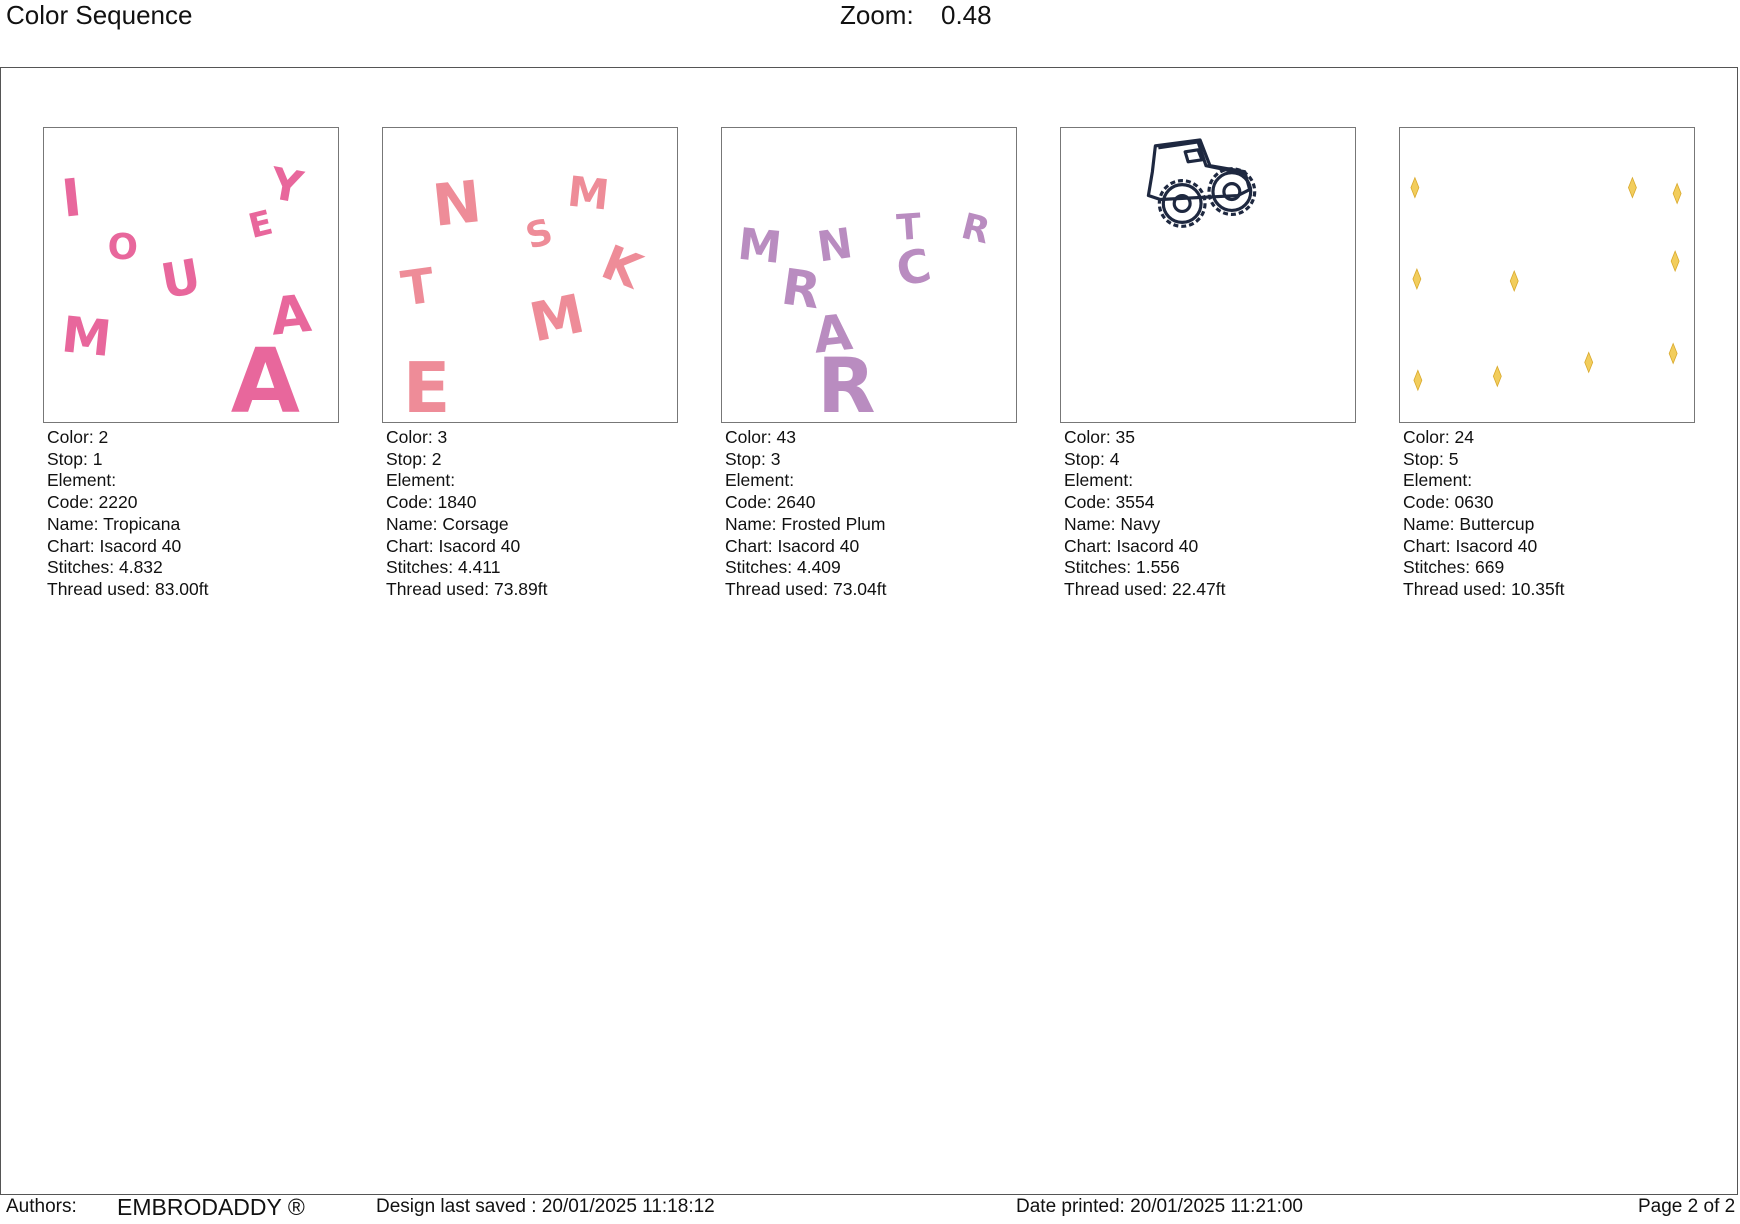 This screenshot has height=1224, width=1740. I want to click on design-last-saved: Design last saved : 20/01/2025 11:18:12, so click(545, 1206).